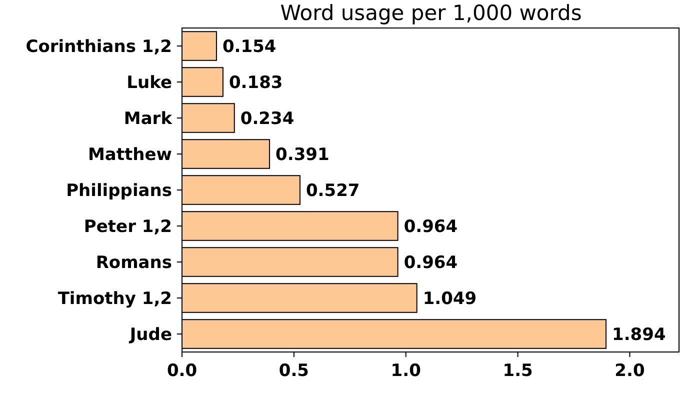 The width and height of the screenshot is (680, 394). What do you see at coordinates (134, 262) in the screenshot?
I see `y-tick-label: Romans` at bounding box center [134, 262].